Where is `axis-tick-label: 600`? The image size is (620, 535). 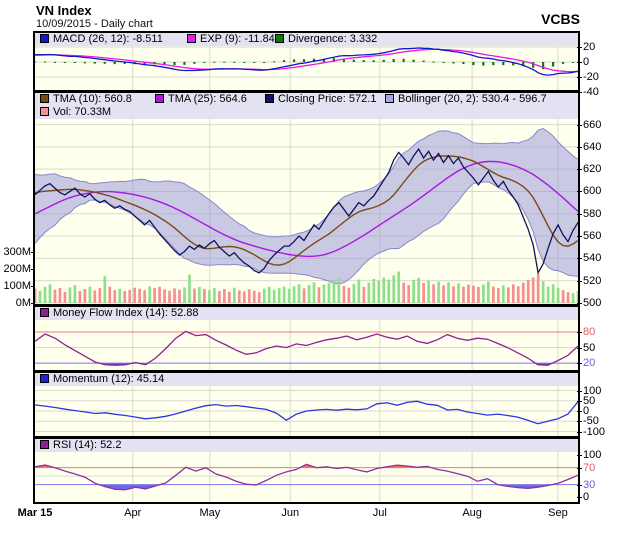
axis-tick-label: 600 is located at coordinates (592, 191).